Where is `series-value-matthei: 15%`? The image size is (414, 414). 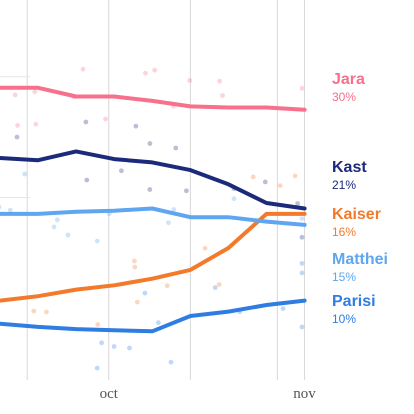 series-value-matthei: 15% is located at coordinates (344, 277).